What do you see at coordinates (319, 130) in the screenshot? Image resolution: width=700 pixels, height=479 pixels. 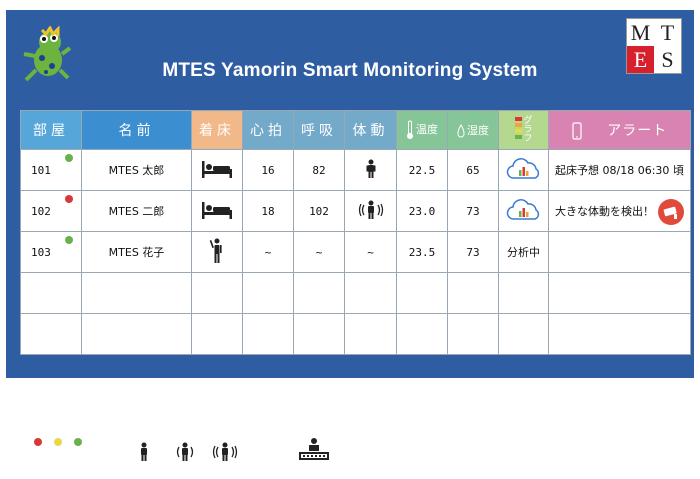 I see `header-respiration: 呼吸` at bounding box center [319, 130].